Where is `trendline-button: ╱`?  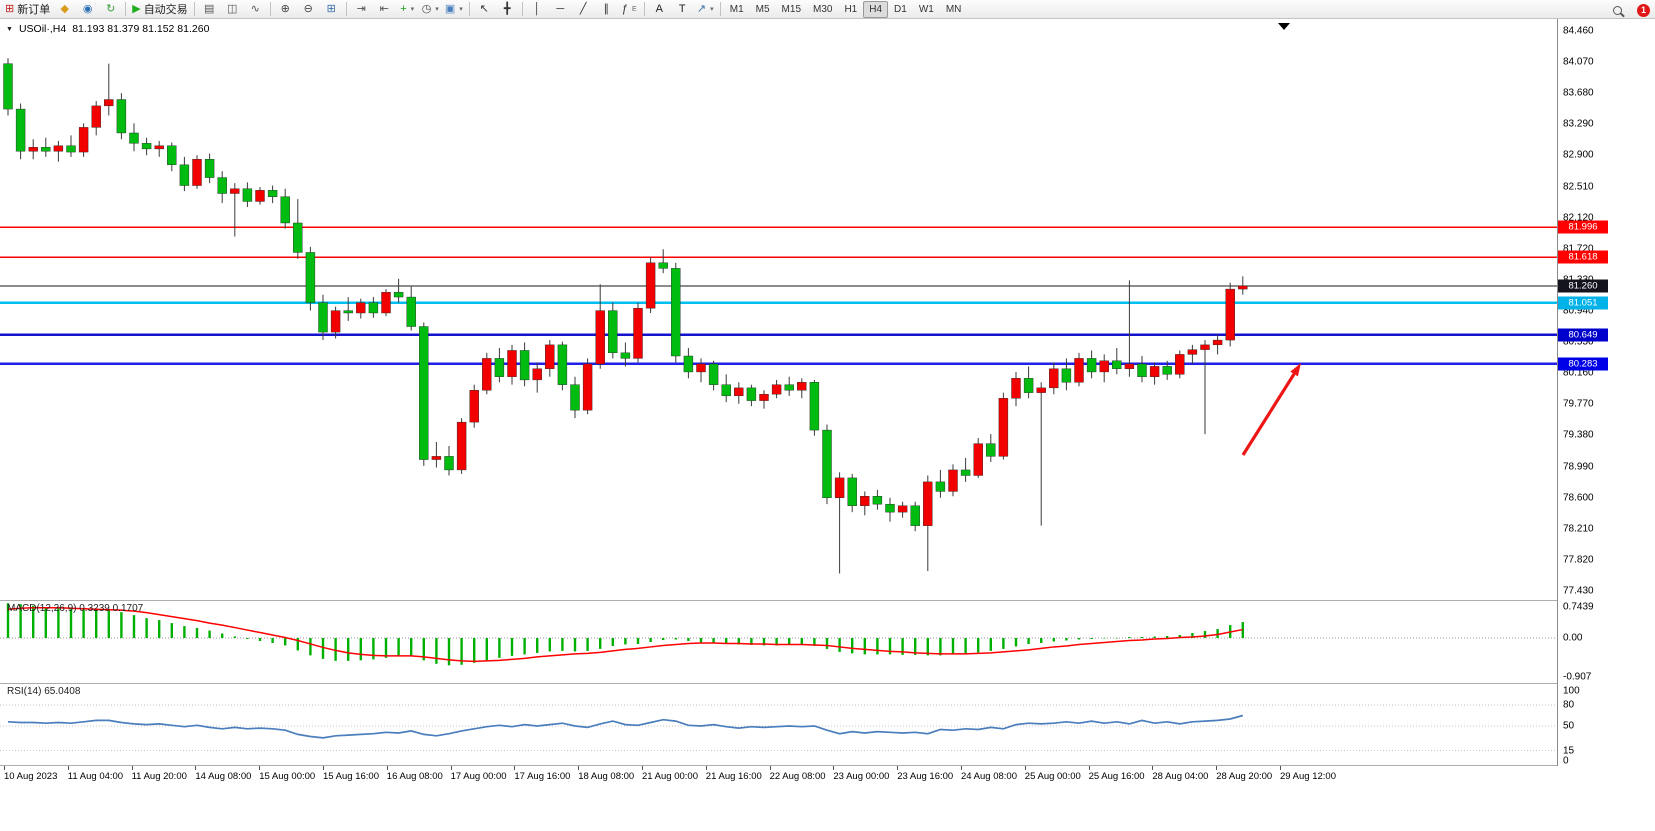 trendline-button: ╱ is located at coordinates (583, 9).